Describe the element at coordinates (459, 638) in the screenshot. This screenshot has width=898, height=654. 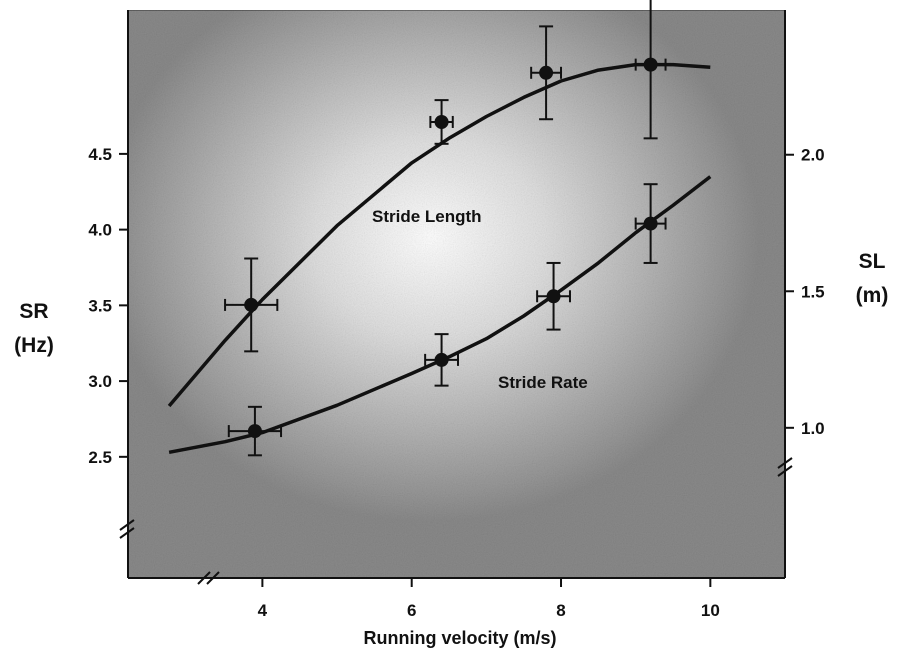
I see `x-axis-title: Running velocity (m/s)` at that location.